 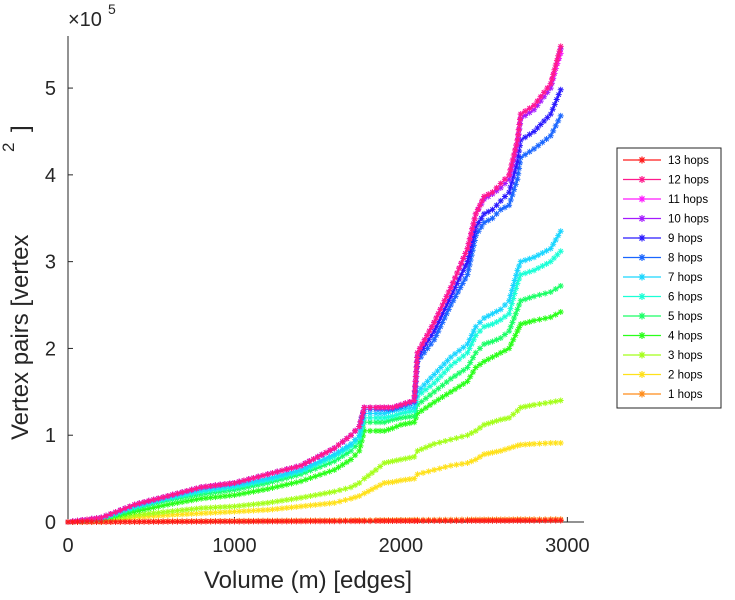 What do you see at coordinates (9, 147) in the screenshot?
I see `y-axis-title-superscript: 2` at bounding box center [9, 147].